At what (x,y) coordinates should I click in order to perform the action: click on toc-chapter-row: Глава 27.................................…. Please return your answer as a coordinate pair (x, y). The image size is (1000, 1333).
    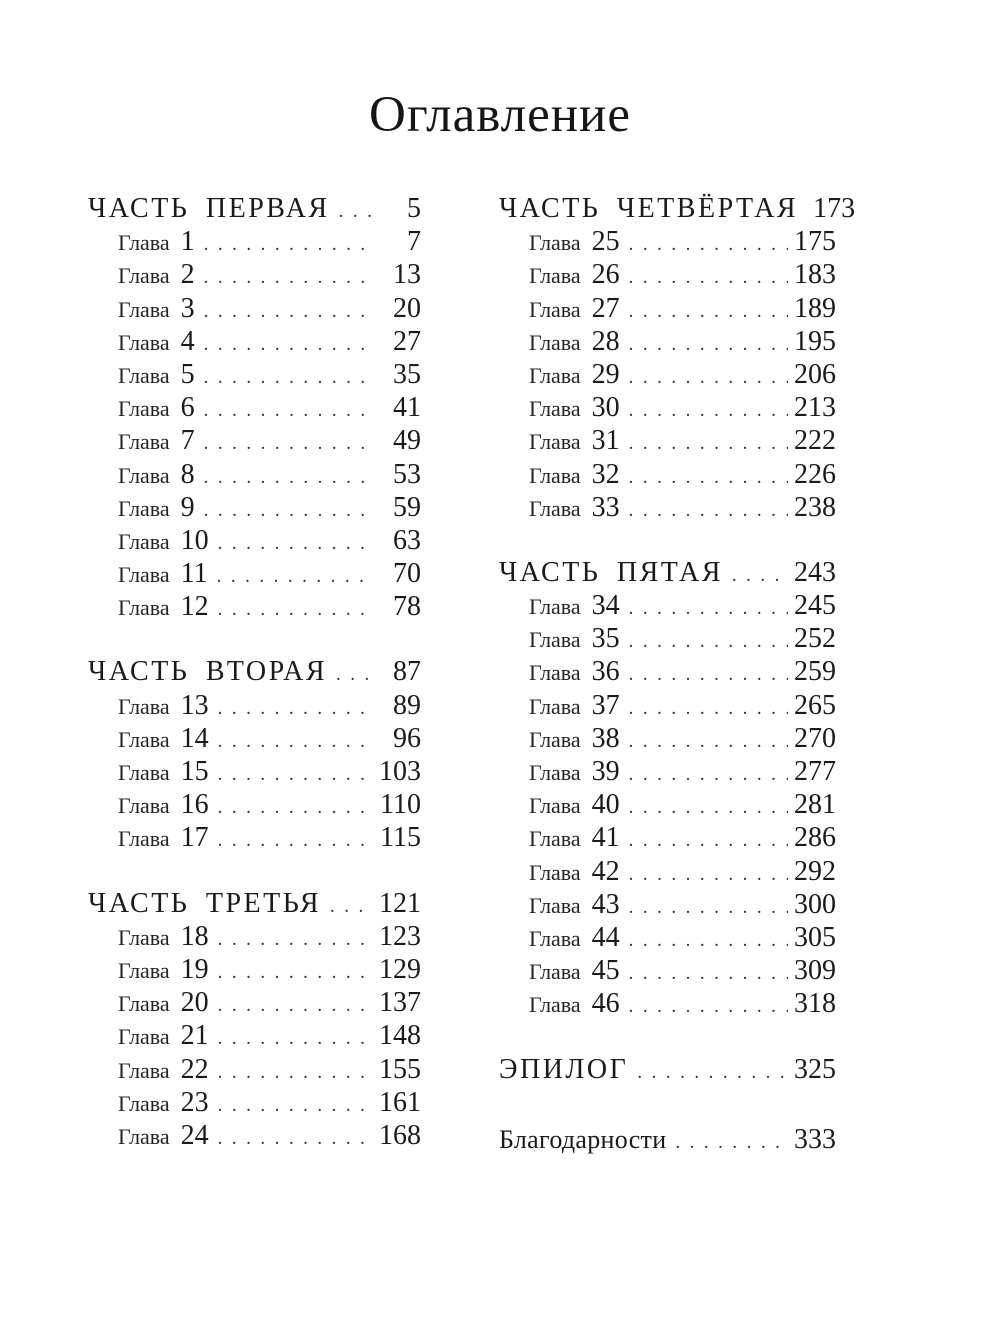
    Looking at the image, I should click on (667, 309).